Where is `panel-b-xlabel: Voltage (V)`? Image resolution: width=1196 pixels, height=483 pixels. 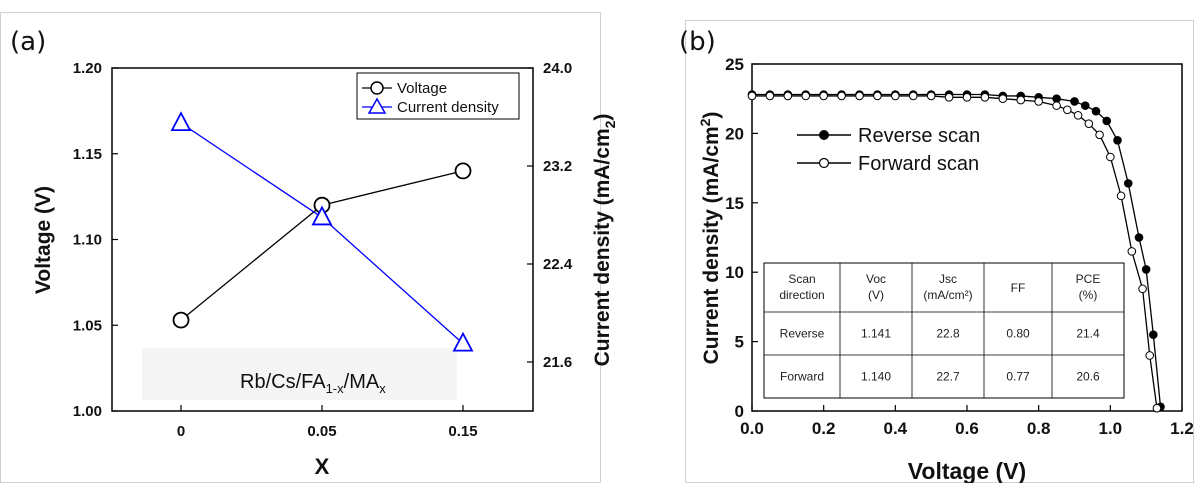
panel-b-xlabel: Voltage (V) is located at coordinates (967, 470).